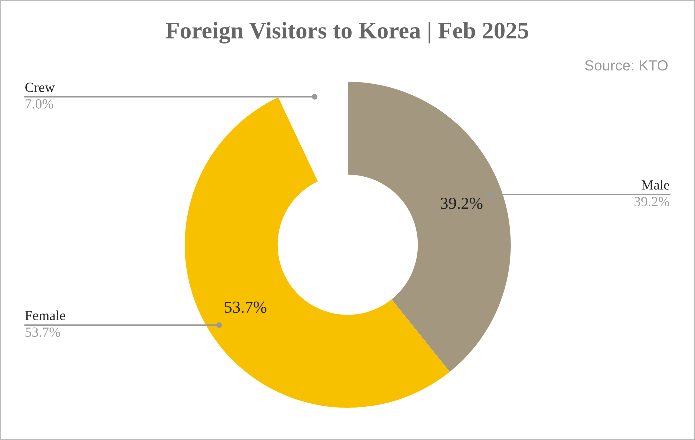 Image resolution: width=695 pixels, height=440 pixels. What do you see at coordinates (40, 104) in the screenshot?
I see `data-label: 7.0%` at bounding box center [40, 104].